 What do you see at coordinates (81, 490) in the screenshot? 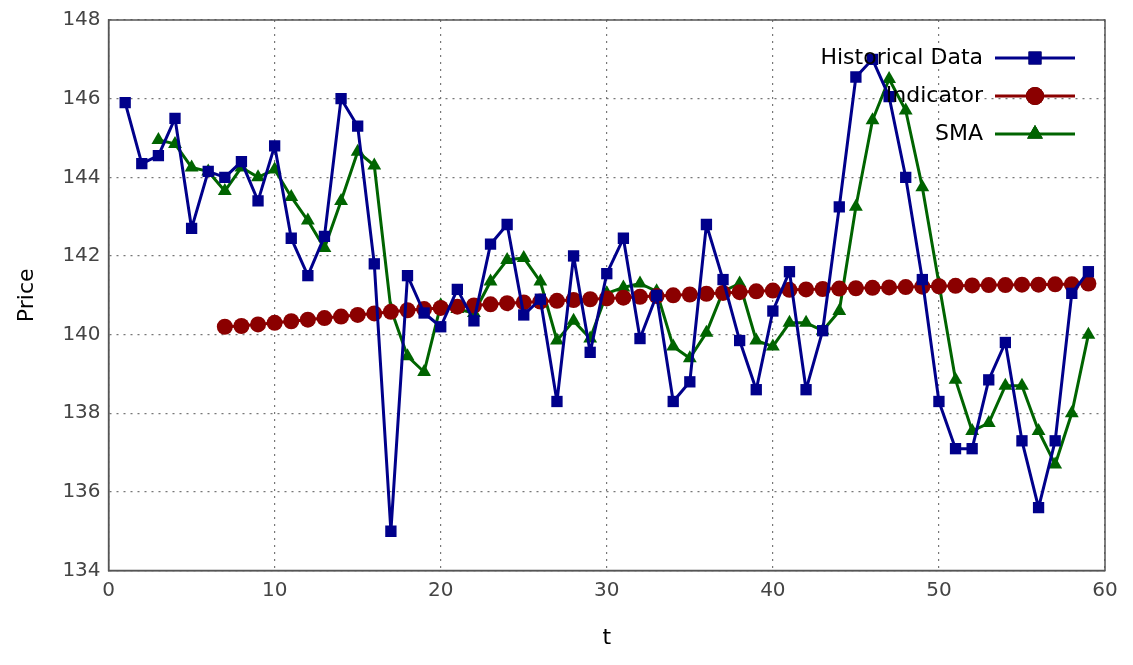
I see `y-tick-label: 136` at bounding box center [81, 490].